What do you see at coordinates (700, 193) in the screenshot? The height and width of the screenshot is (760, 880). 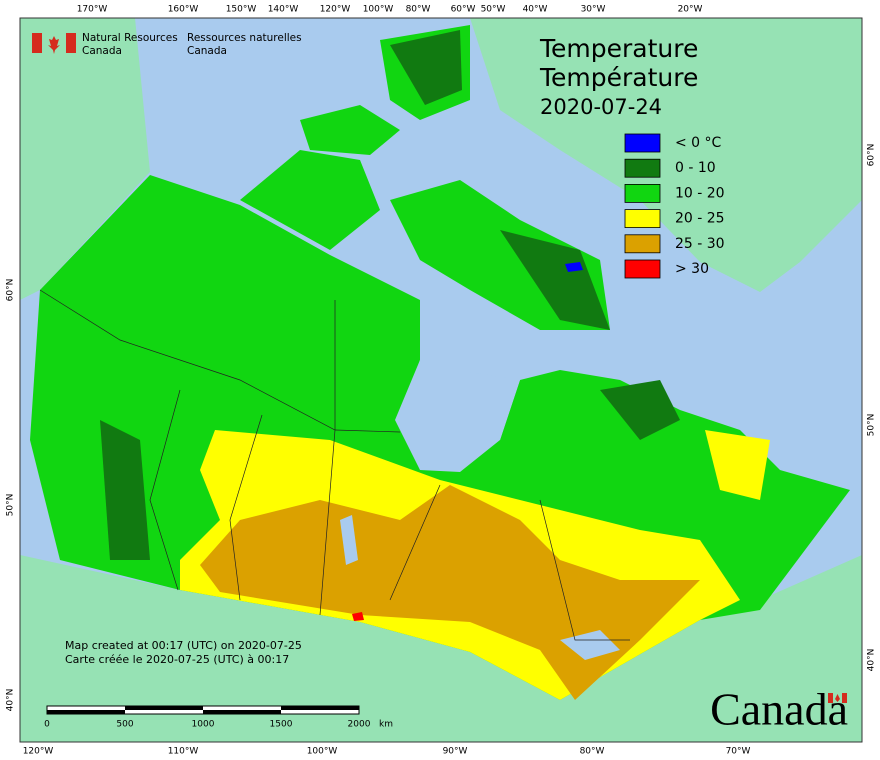 I see `legend-label: 10 - 20` at bounding box center [700, 193].